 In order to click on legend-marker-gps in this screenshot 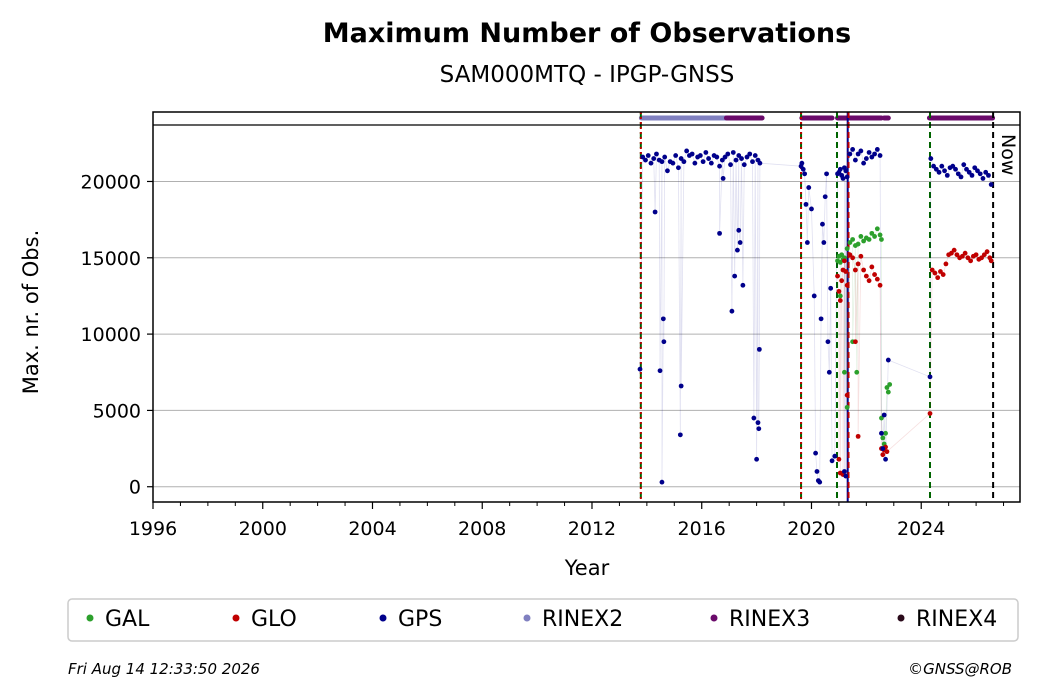, I will do `click(383, 618)`.